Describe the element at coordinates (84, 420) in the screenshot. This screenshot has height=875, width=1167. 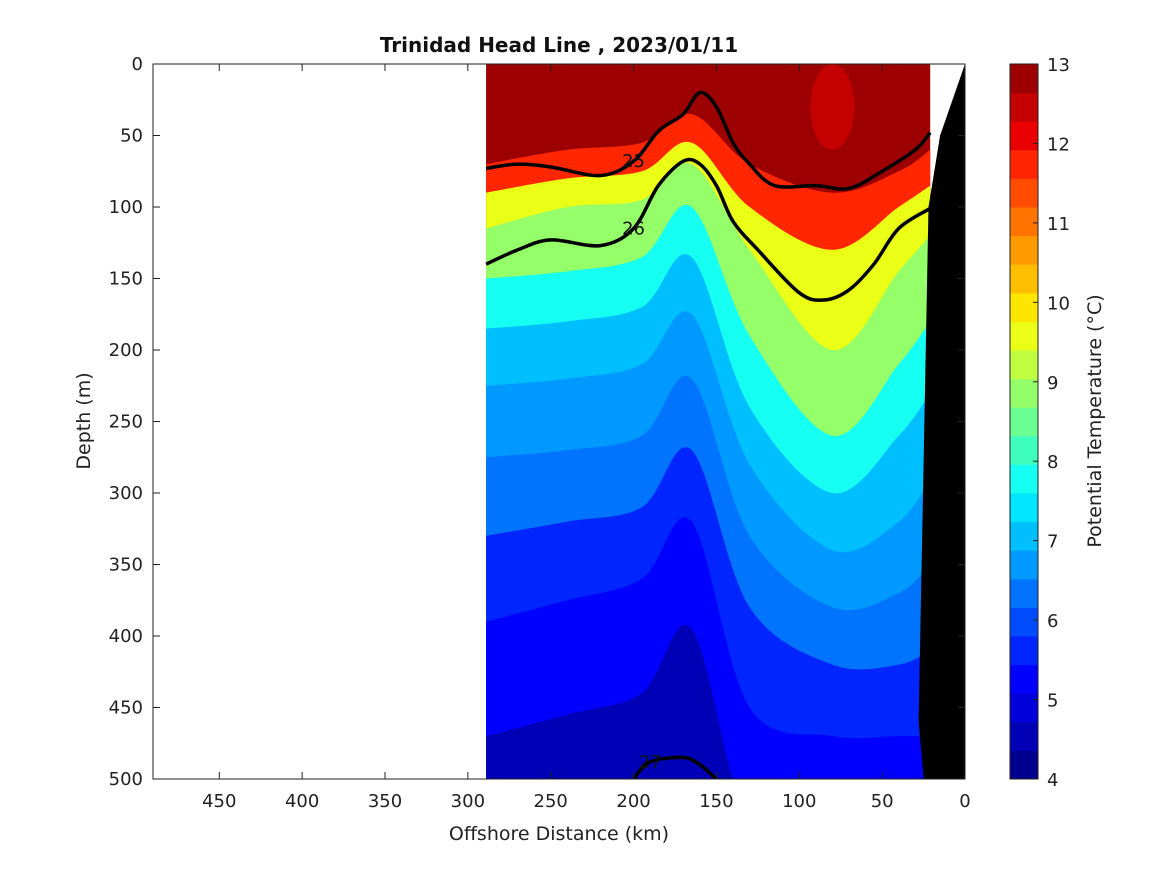
I see `y-axis-label: Depth (m)` at that location.